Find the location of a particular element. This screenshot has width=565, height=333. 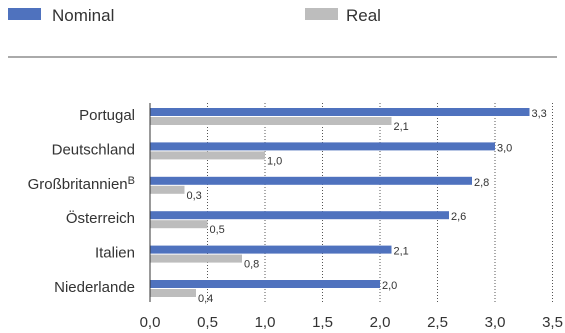

x-tick-label-2: 1,0 is located at coordinates (265, 322).